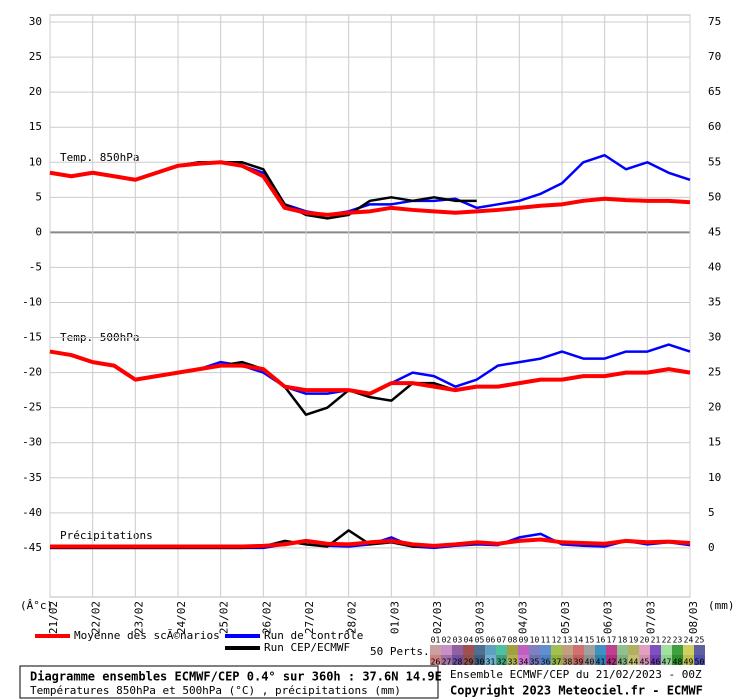 This screenshot has width=740, height=700. What do you see at coordinates (224, 617) in the screenshot?
I see `x-tick-label: 25/02` at bounding box center [224, 617].